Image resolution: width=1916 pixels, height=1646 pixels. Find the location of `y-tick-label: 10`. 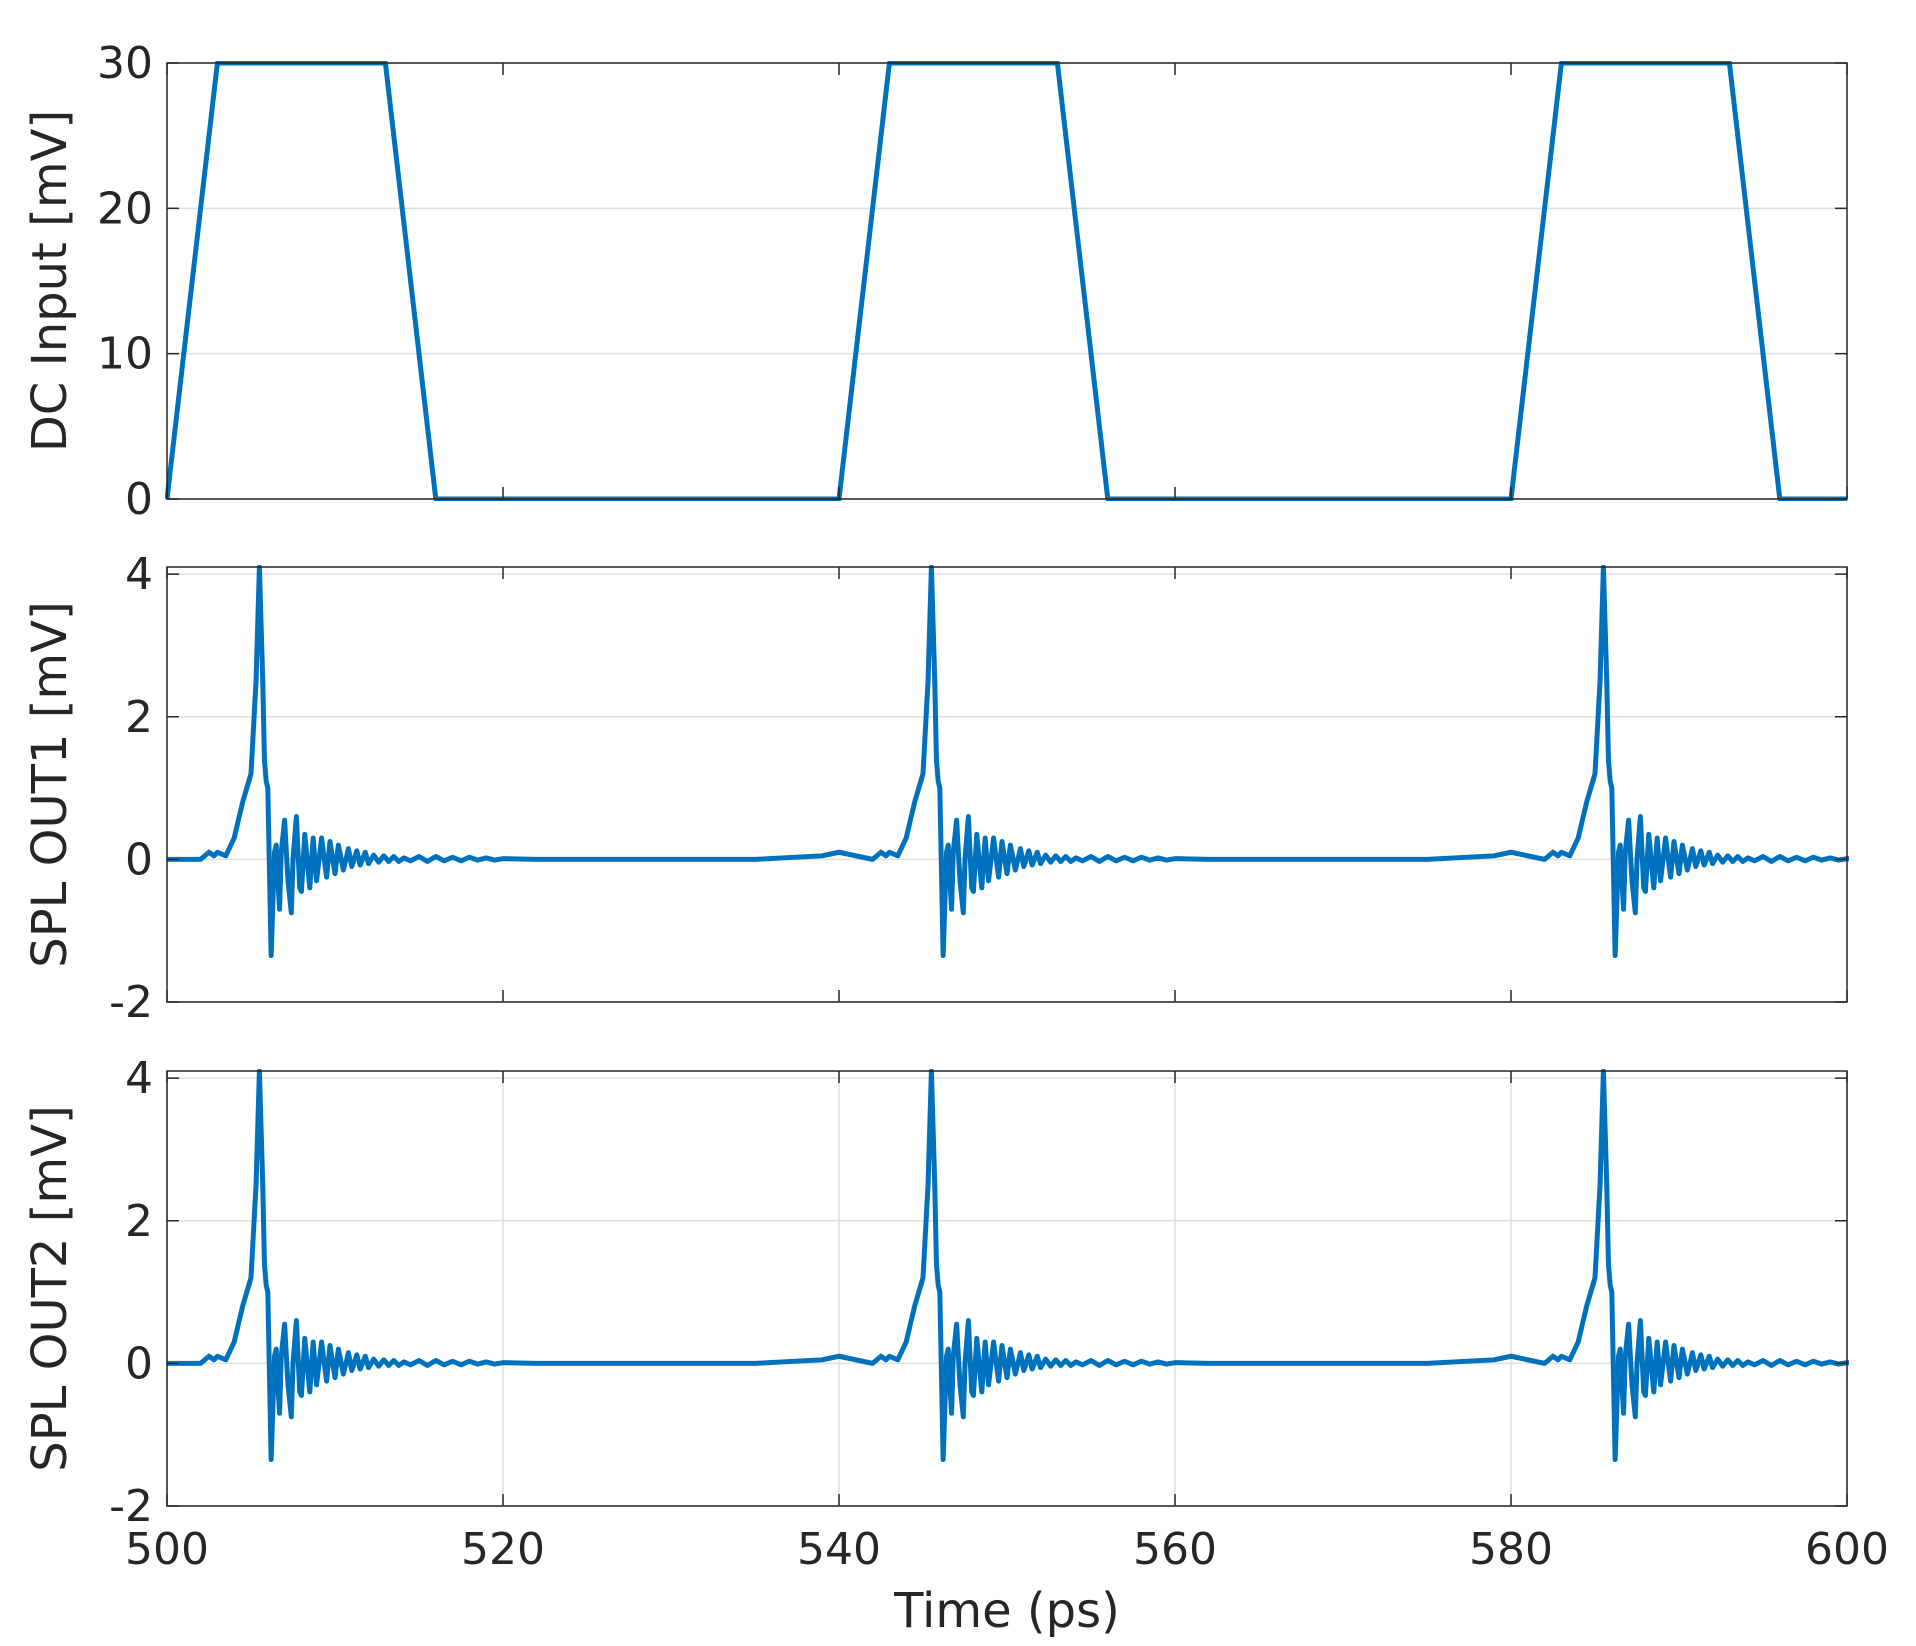

y-tick-label: 10 is located at coordinates (125, 354).